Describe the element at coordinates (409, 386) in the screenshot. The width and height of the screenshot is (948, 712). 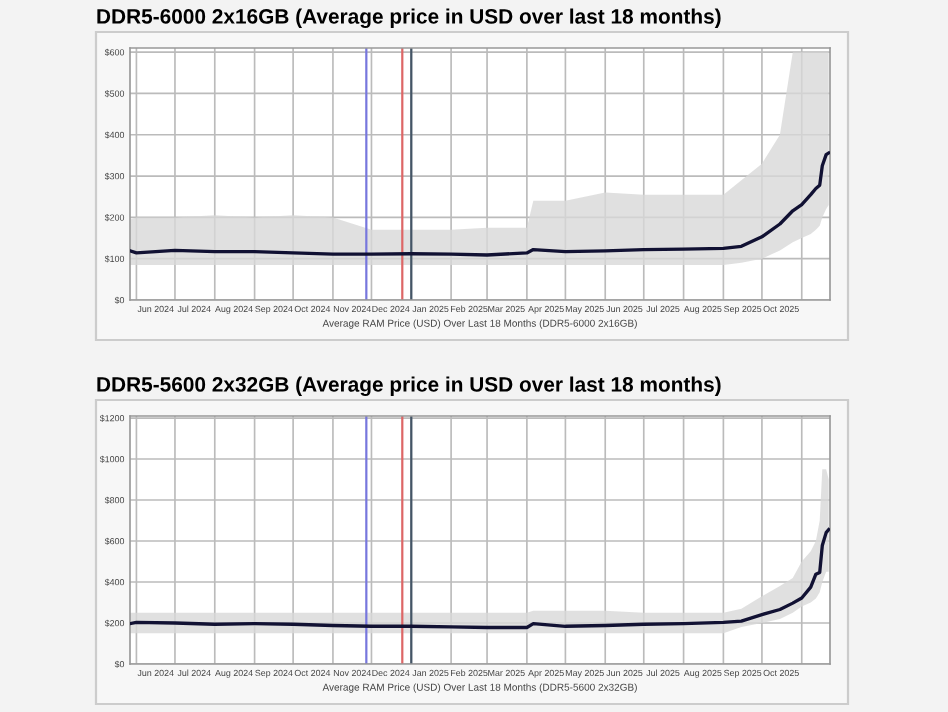
I see `chart-title: DDR5-5600 2x32GB (Average price in USD over last 18 months)` at that location.